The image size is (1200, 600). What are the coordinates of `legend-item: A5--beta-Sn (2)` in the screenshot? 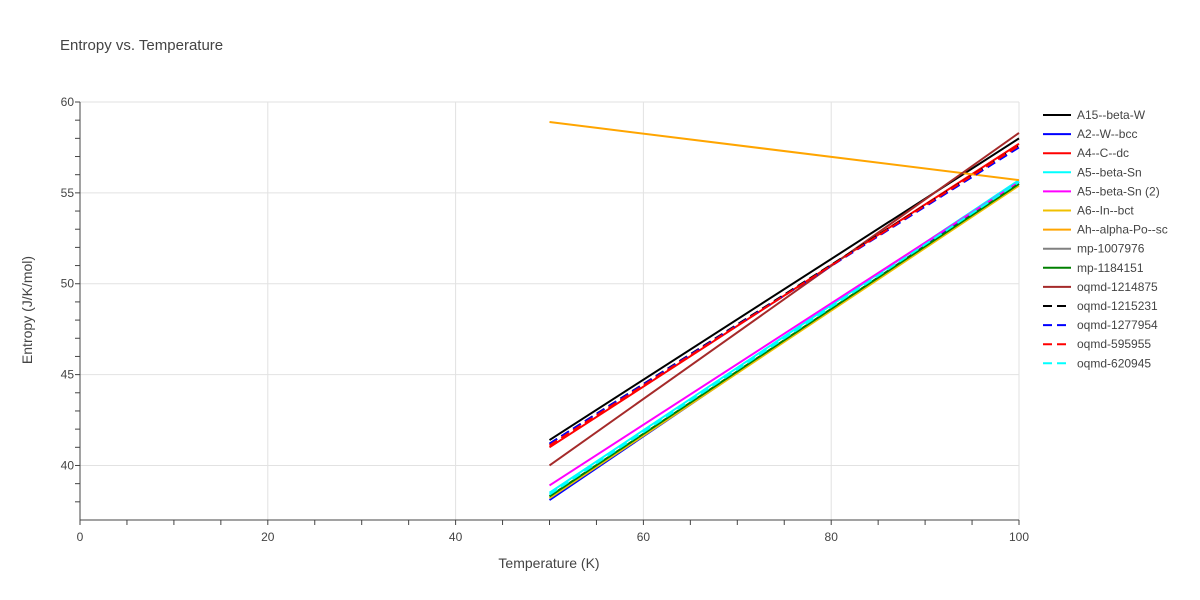 It's located at (1101, 191).